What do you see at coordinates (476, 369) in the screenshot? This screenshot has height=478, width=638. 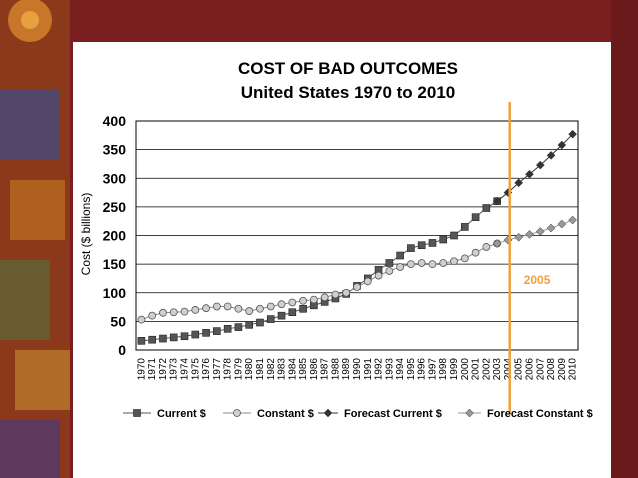 I see `x-tick-label: 2001` at bounding box center [476, 369].